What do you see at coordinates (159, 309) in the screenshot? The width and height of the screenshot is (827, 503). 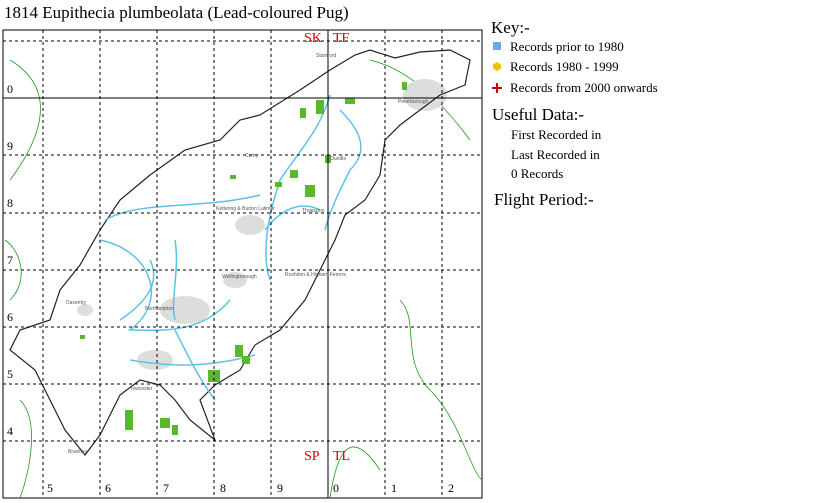 I see `place-label: Northampton` at bounding box center [159, 309].